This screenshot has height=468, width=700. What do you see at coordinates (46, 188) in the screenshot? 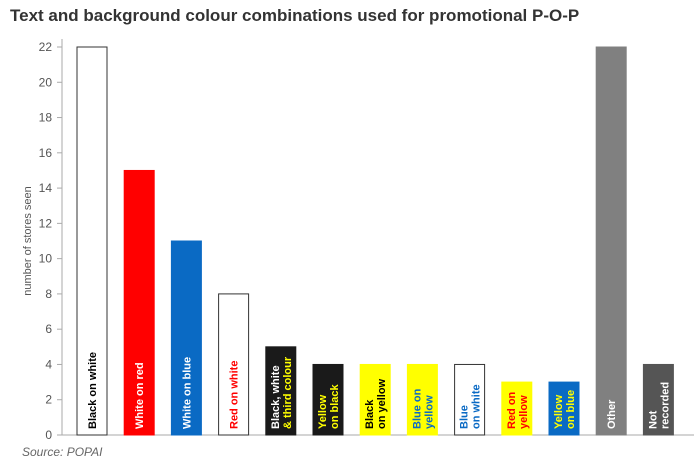
I see `y-tick-label: 14` at bounding box center [46, 188].